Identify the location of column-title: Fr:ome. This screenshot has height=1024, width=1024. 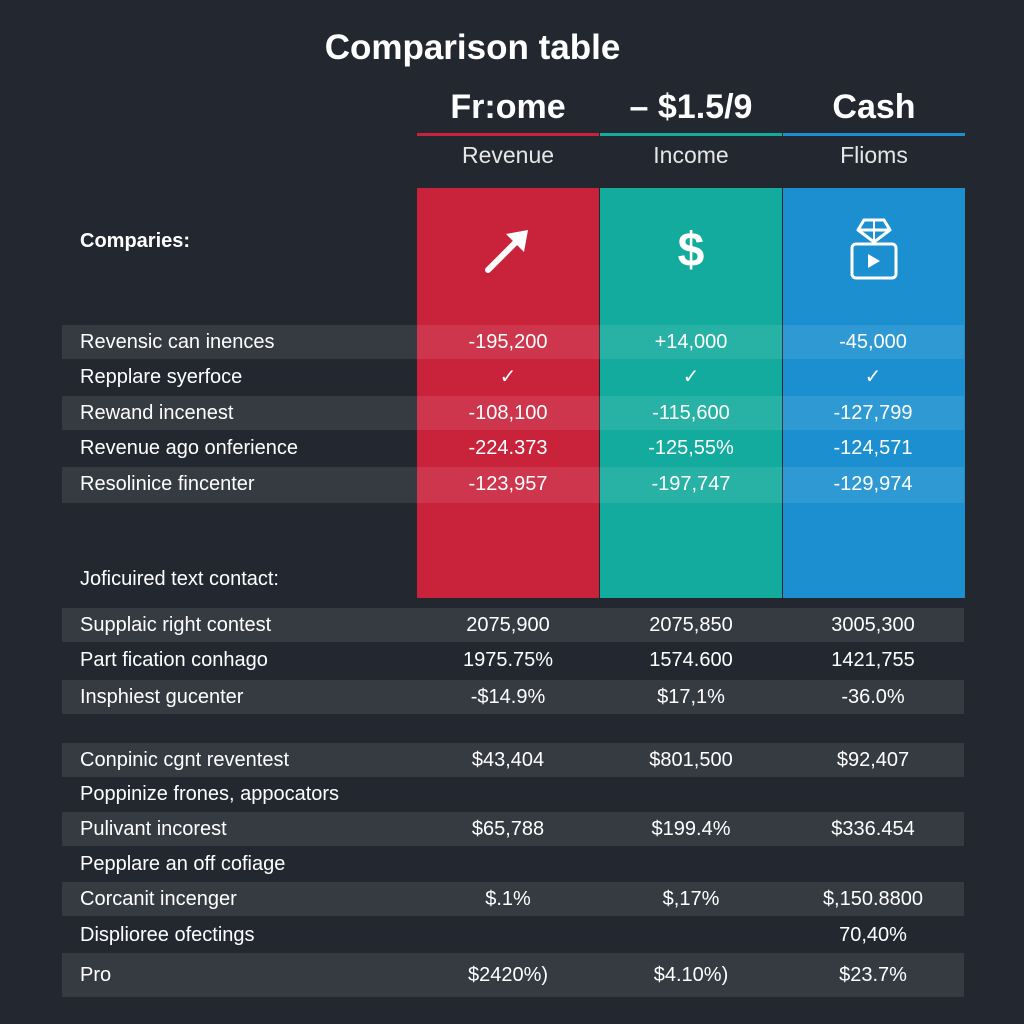
(508, 107).